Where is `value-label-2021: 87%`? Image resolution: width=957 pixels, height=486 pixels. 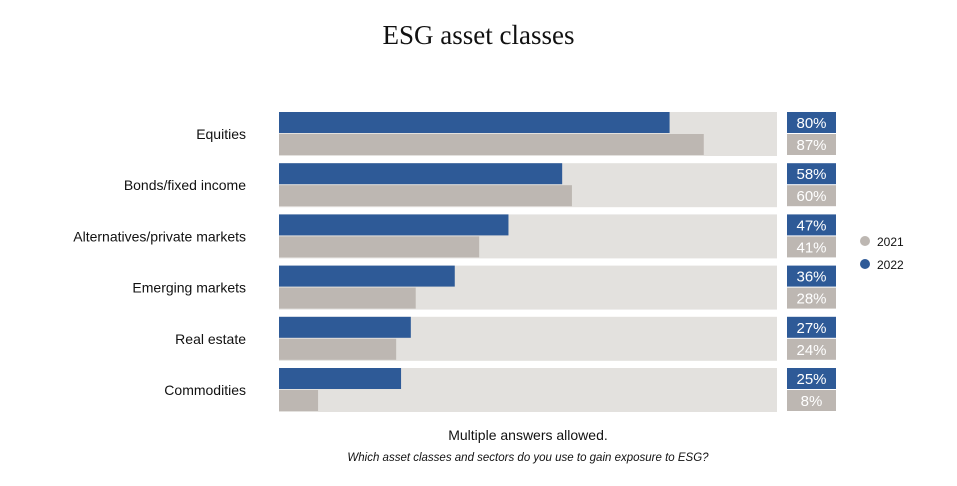
value-label-2021: 87% is located at coordinates (811, 145).